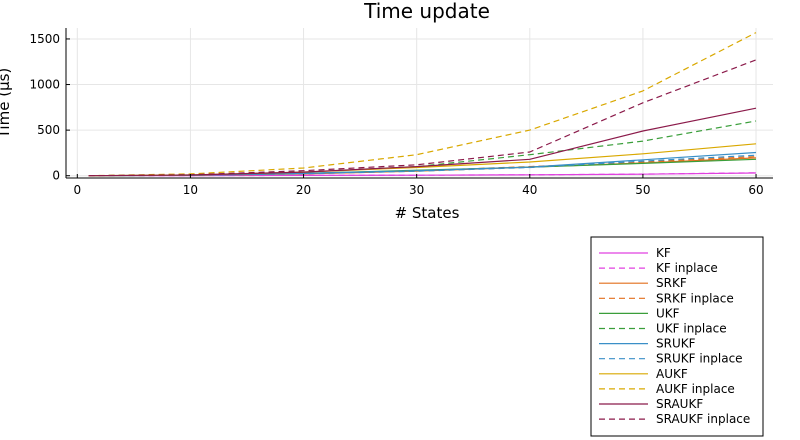 Image resolution: width=800 pixels, height=440 pixels. I want to click on x-tick-label: 40, so click(529, 190).